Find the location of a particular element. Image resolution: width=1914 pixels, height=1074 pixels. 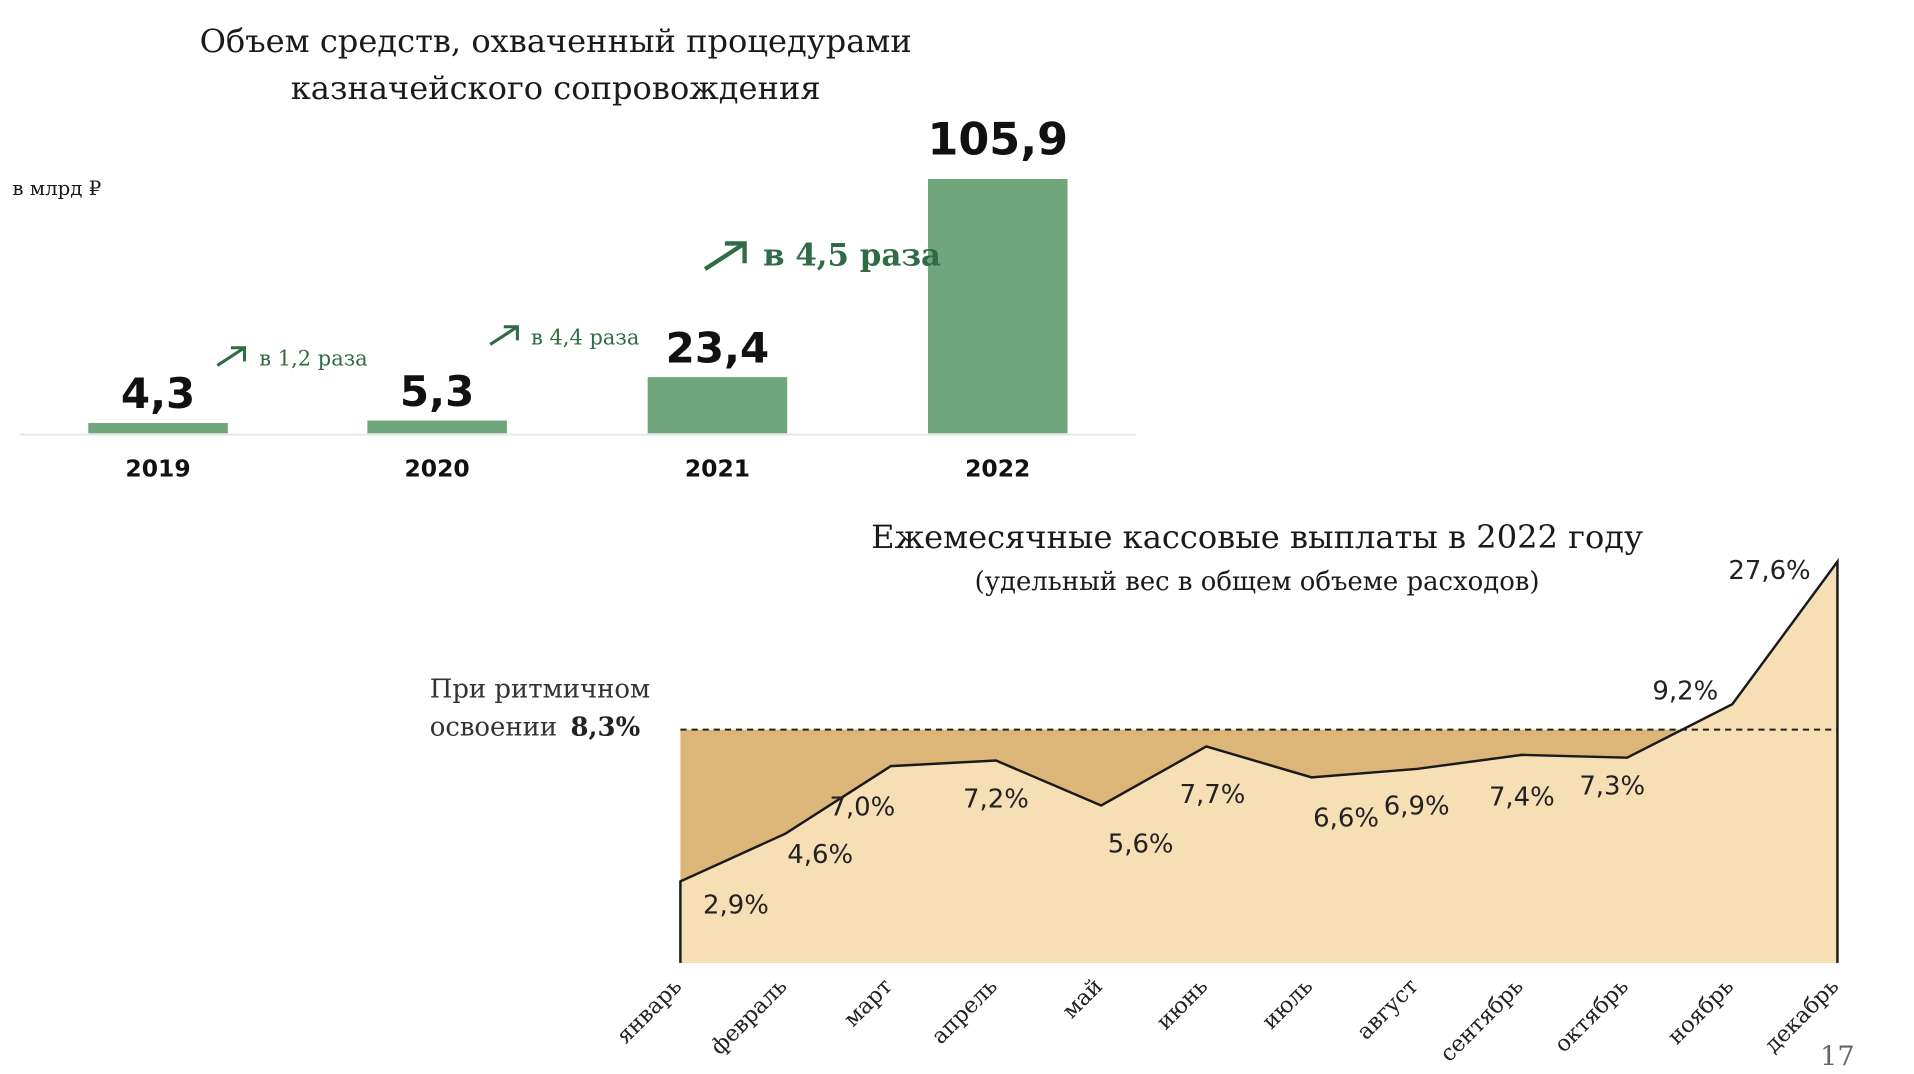

area-chart-title: Ежемесячные кассовые выплаты в 2022 году is located at coordinates (1257, 537).